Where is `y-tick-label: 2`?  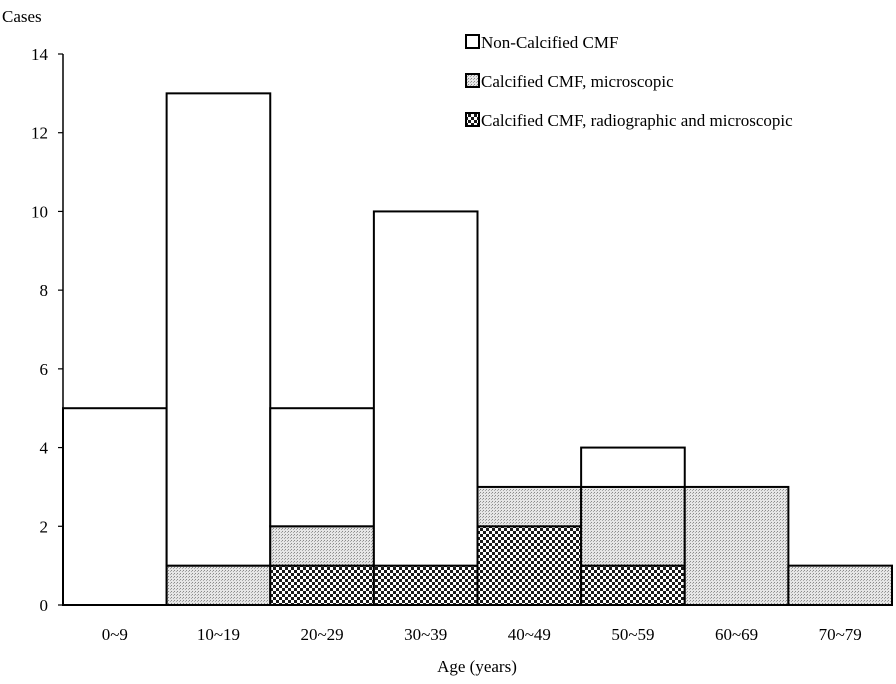 y-tick-label: 2 is located at coordinates (44, 526).